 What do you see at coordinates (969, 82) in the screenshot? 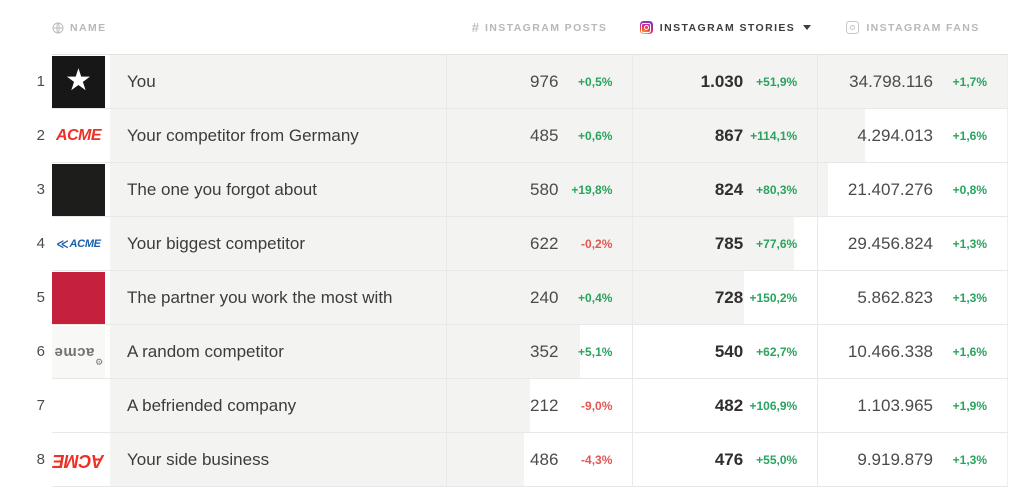
I see `fans-change: +1,7%` at bounding box center [969, 82].